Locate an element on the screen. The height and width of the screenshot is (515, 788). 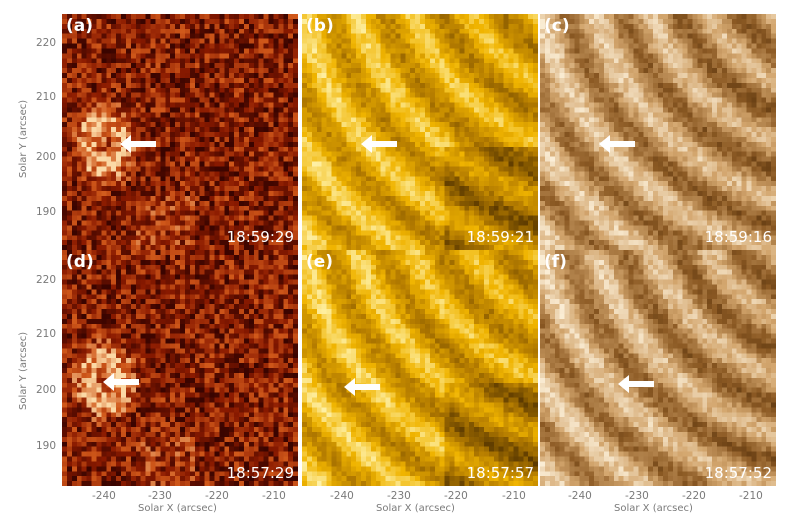
solar-image-a is located at coordinates (180, 132).